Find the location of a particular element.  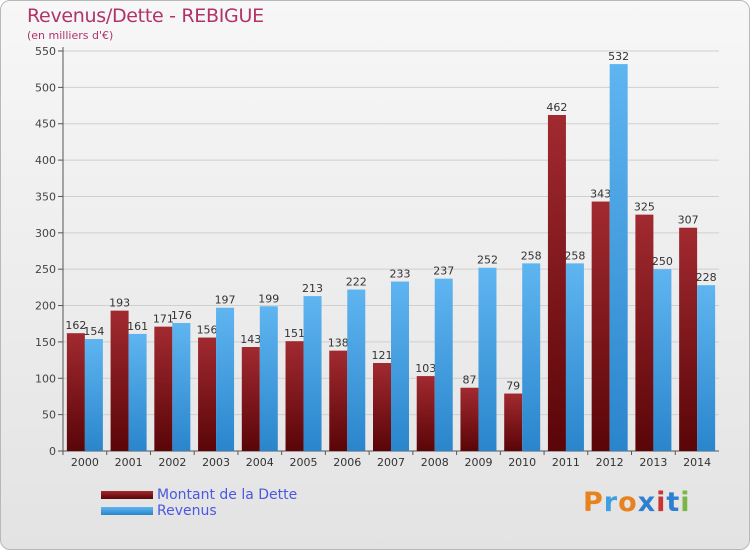

data-label: 233 is located at coordinates (400, 274).